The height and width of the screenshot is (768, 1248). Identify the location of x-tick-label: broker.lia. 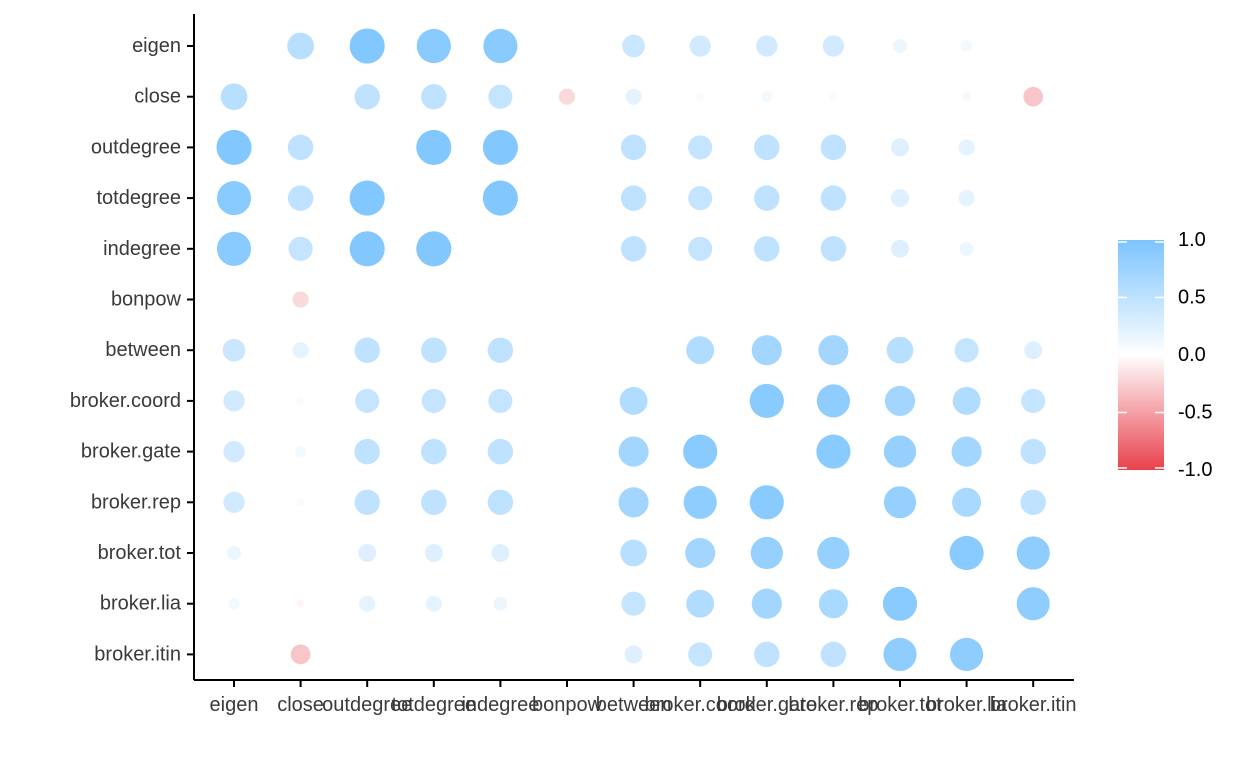
(967, 705).